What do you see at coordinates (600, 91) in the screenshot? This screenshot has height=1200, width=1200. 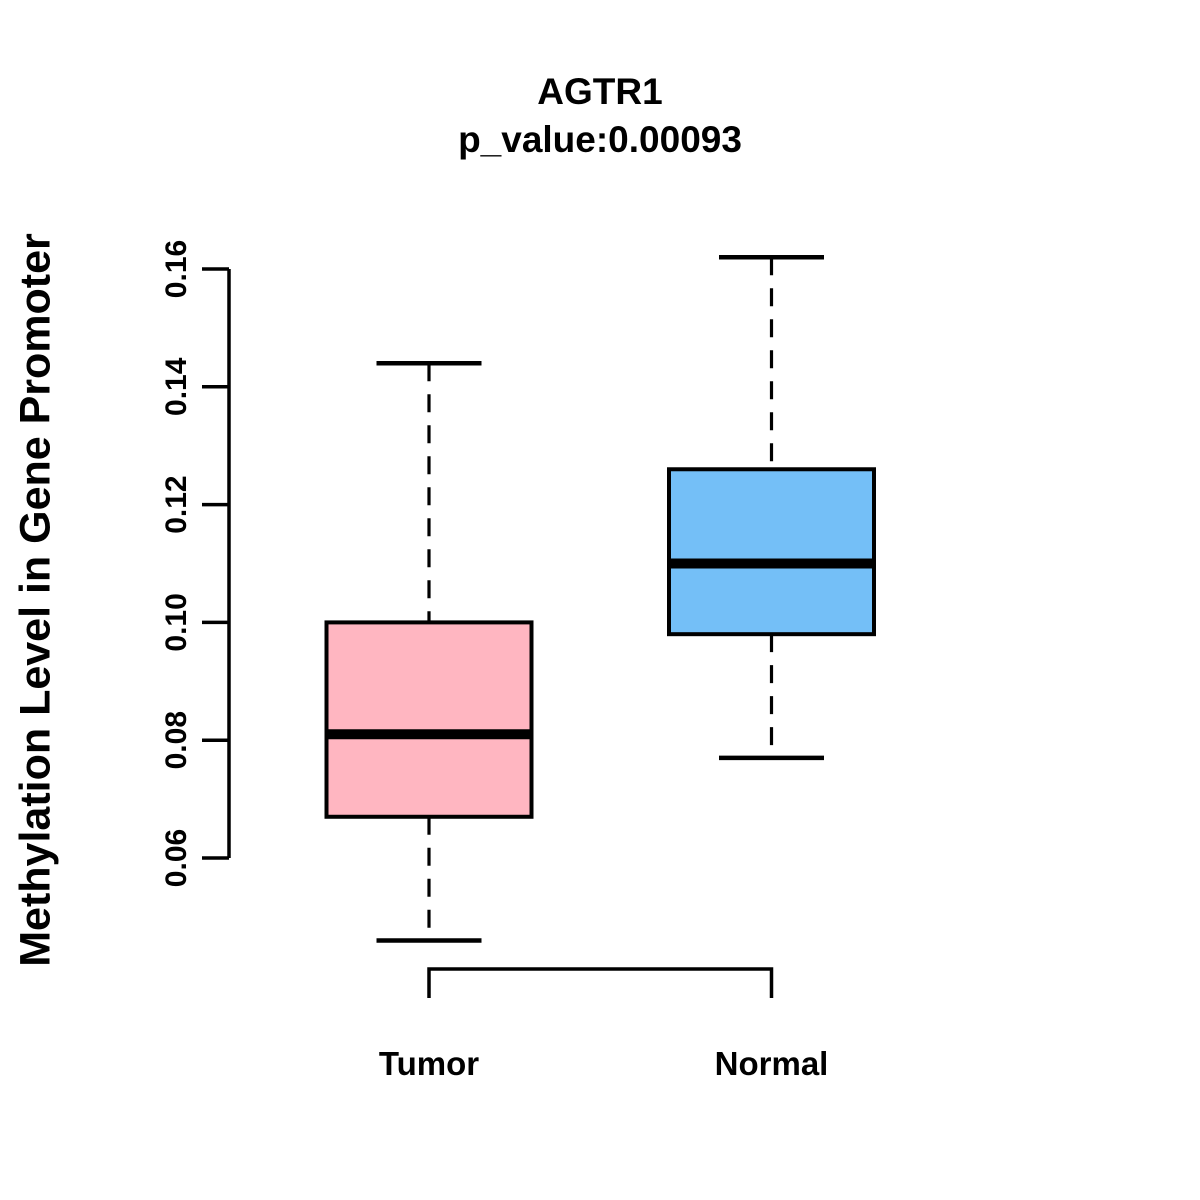 I see `chart-title: AGTR1` at bounding box center [600, 91].